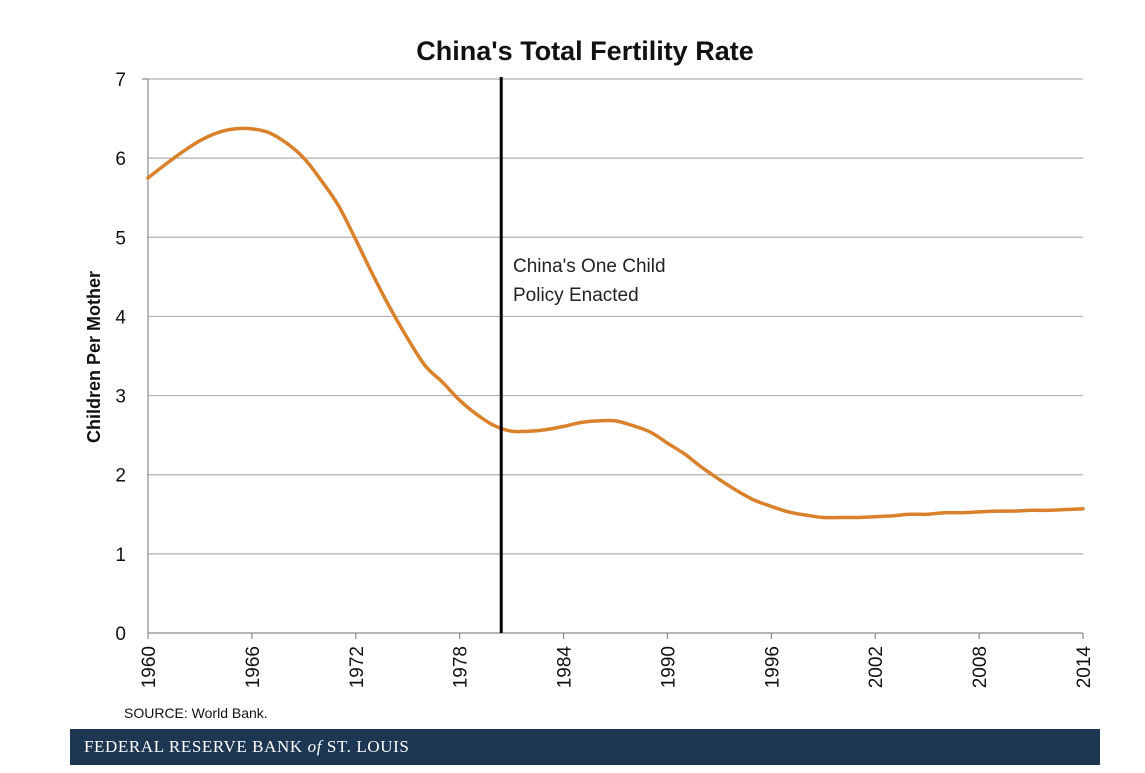 The image size is (1145, 773). Describe the element at coordinates (876, 667) in the screenshot. I see `x-tick-label-2002: 2002` at that location.